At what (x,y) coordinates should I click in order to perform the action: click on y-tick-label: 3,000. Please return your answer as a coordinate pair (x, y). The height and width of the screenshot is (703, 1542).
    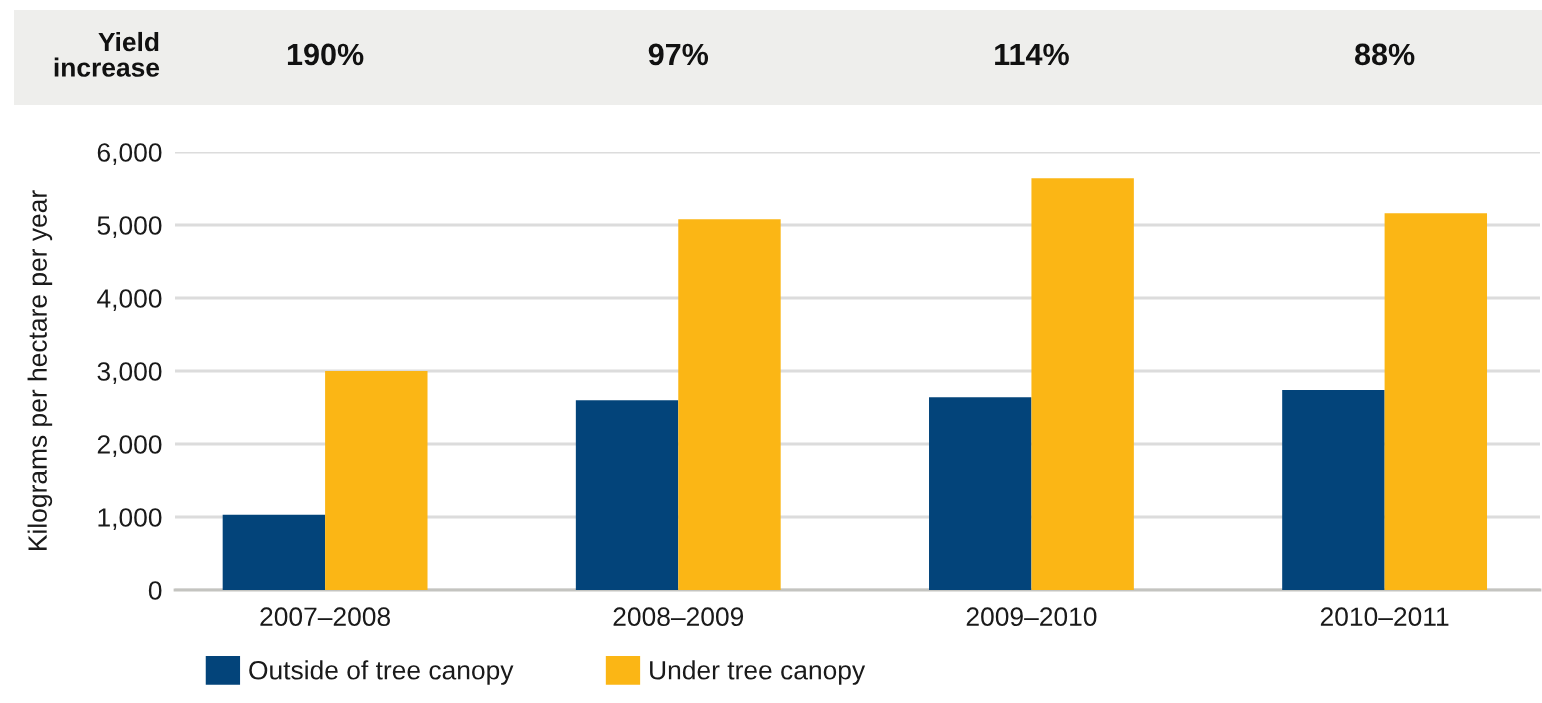
    Looking at the image, I should click on (129, 373).